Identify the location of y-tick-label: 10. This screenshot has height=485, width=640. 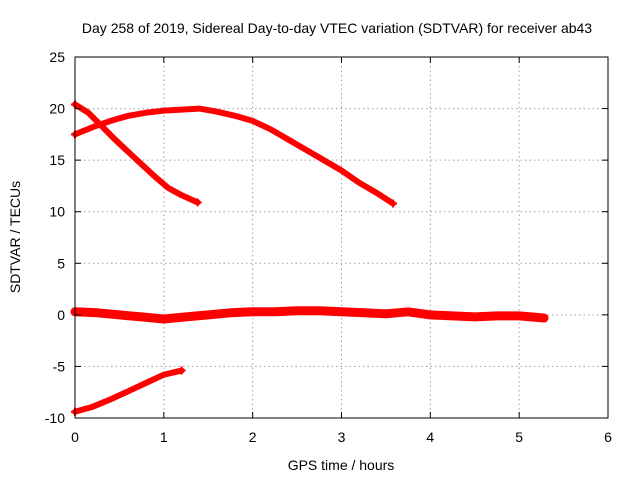
(57, 212).